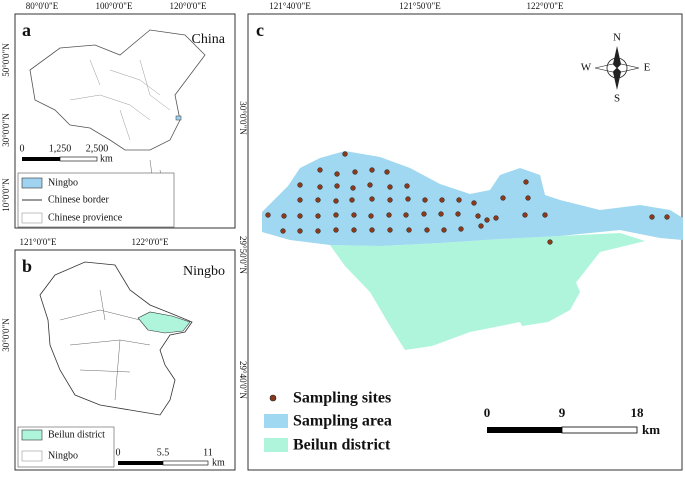 The height and width of the screenshot is (478, 685). Describe the element at coordinates (163, 452) in the screenshot. I see `scale-label: 5.5` at that location.